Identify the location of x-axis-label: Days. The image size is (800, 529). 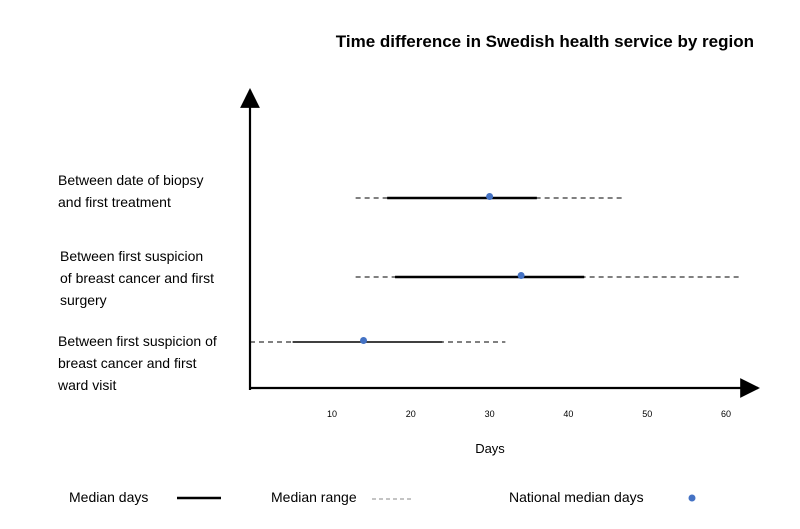
(490, 448).